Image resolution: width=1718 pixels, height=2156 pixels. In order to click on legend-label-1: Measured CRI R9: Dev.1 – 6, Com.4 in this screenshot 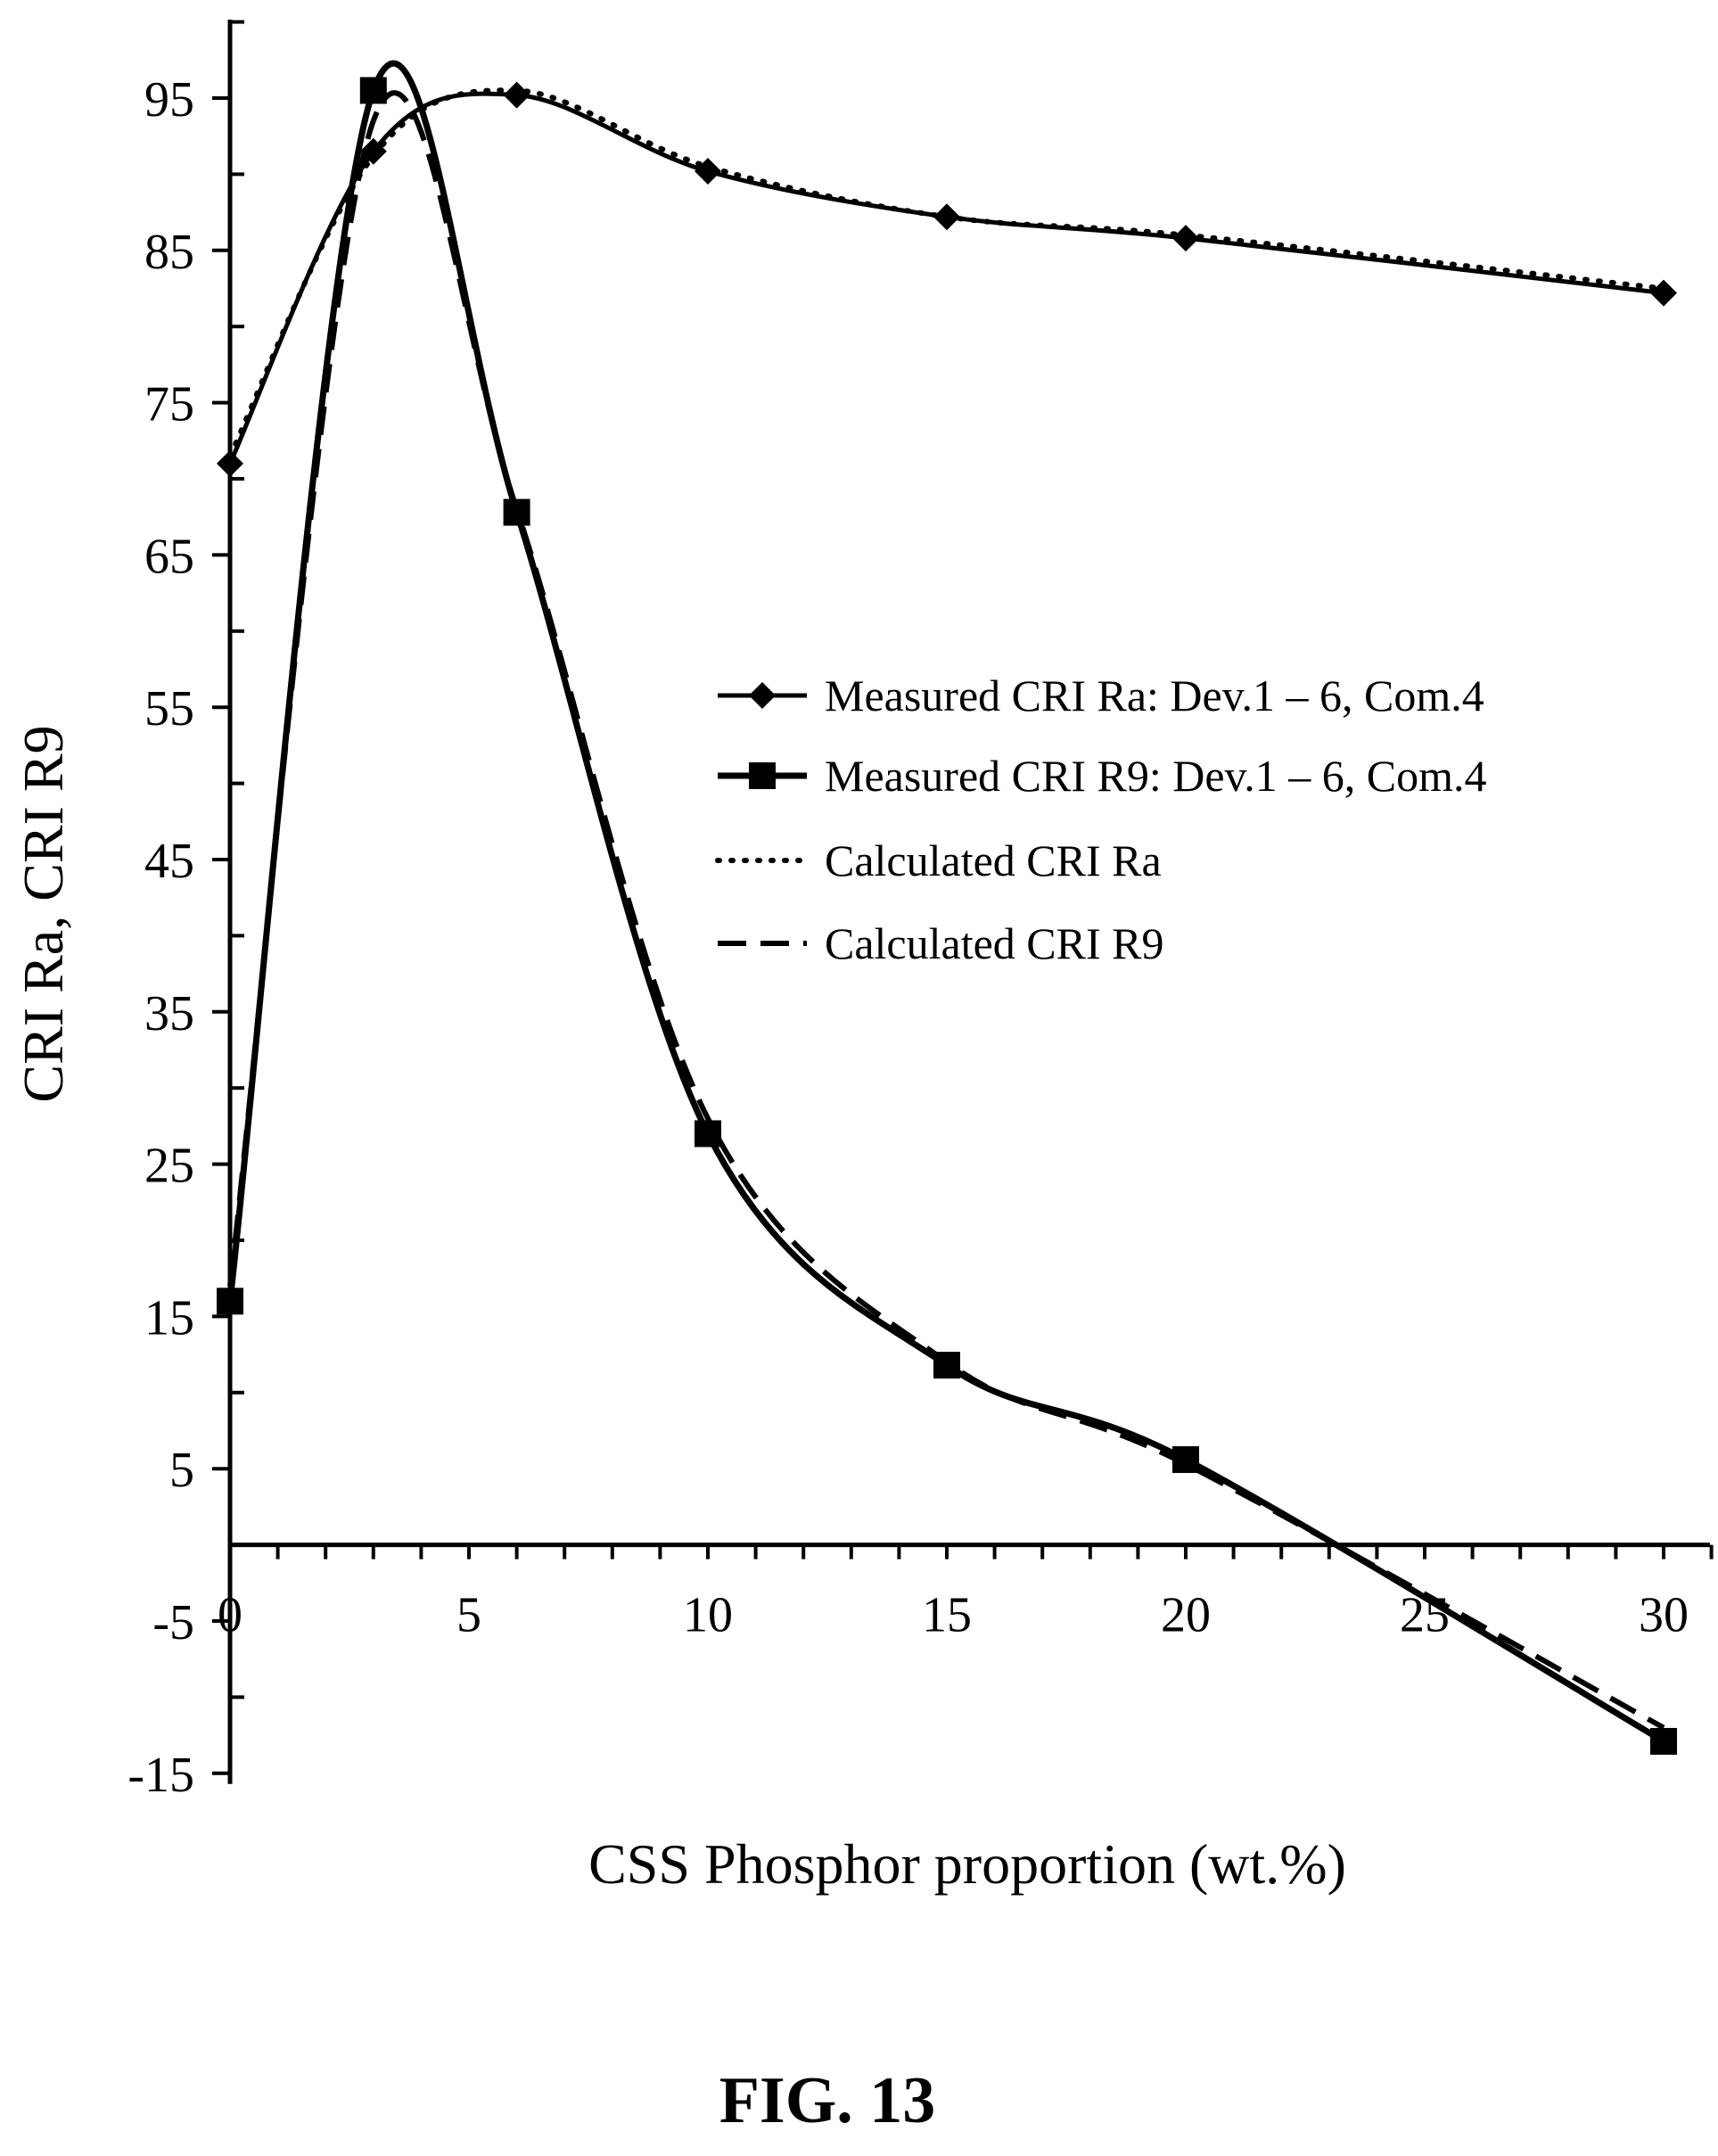, I will do `click(1156, 776)`.